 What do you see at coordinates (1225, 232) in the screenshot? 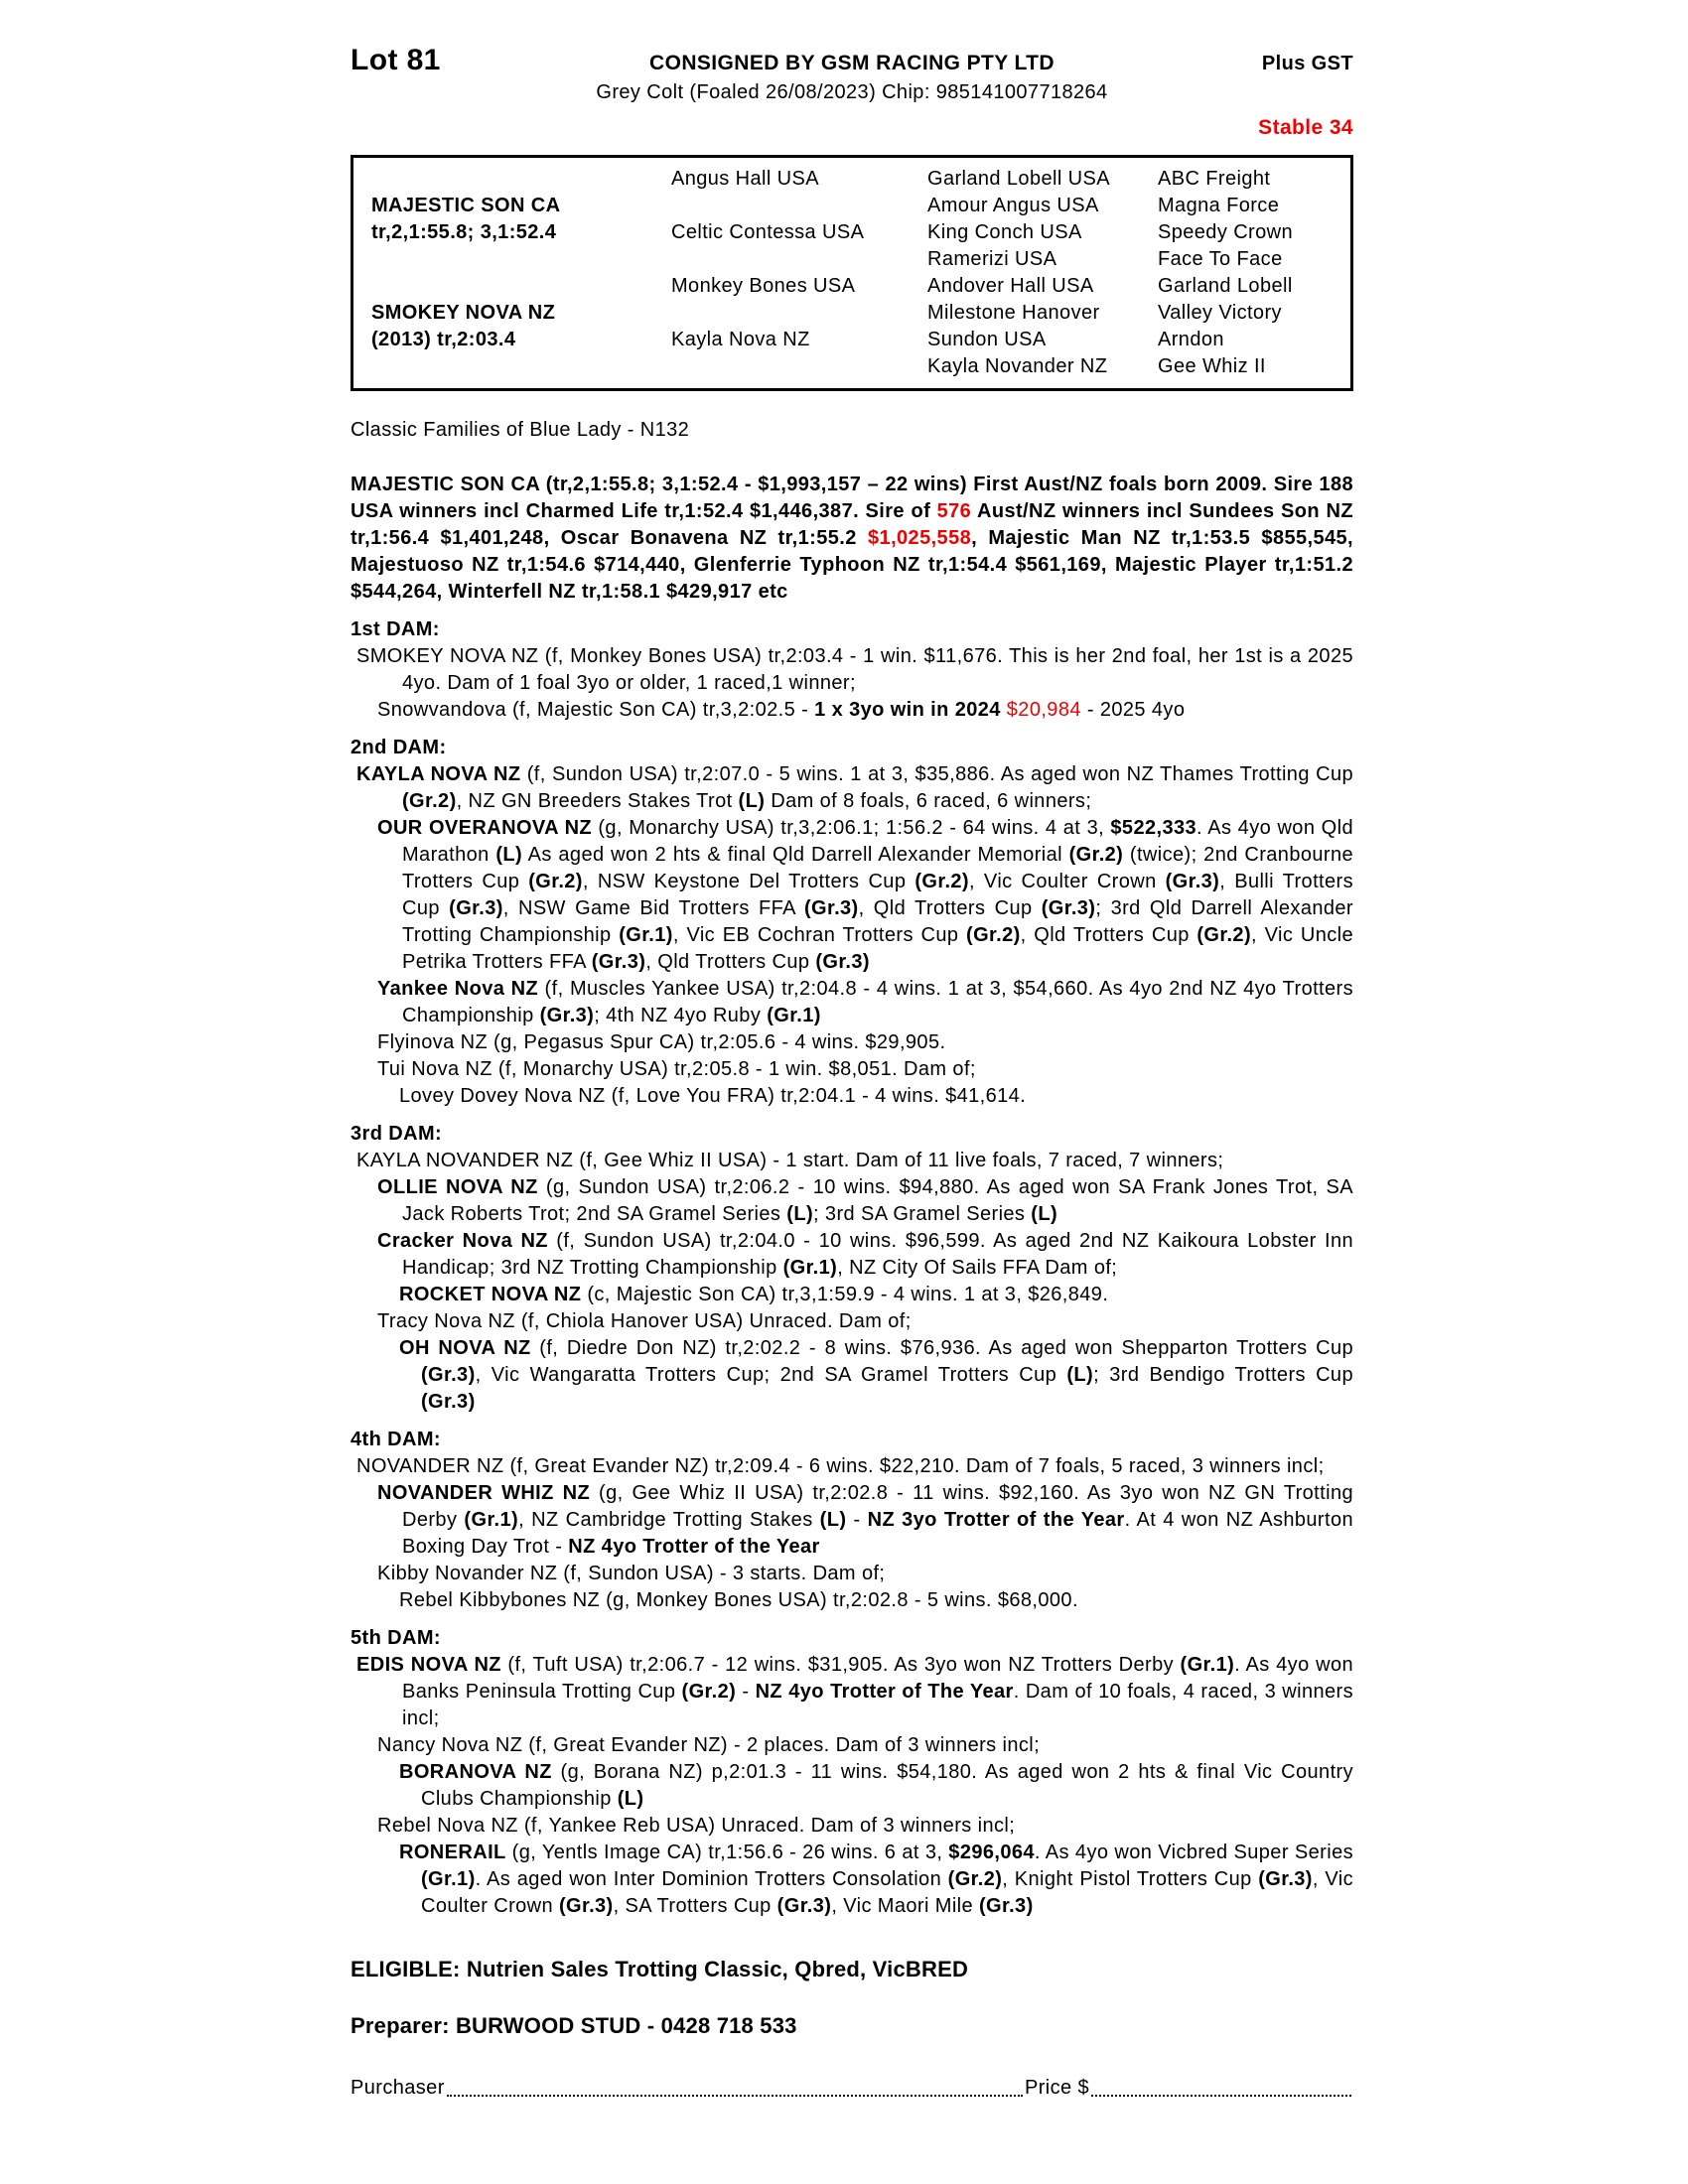
I see `pedigree-cell: Speedy Crown` at bounding box center [1225, 232].